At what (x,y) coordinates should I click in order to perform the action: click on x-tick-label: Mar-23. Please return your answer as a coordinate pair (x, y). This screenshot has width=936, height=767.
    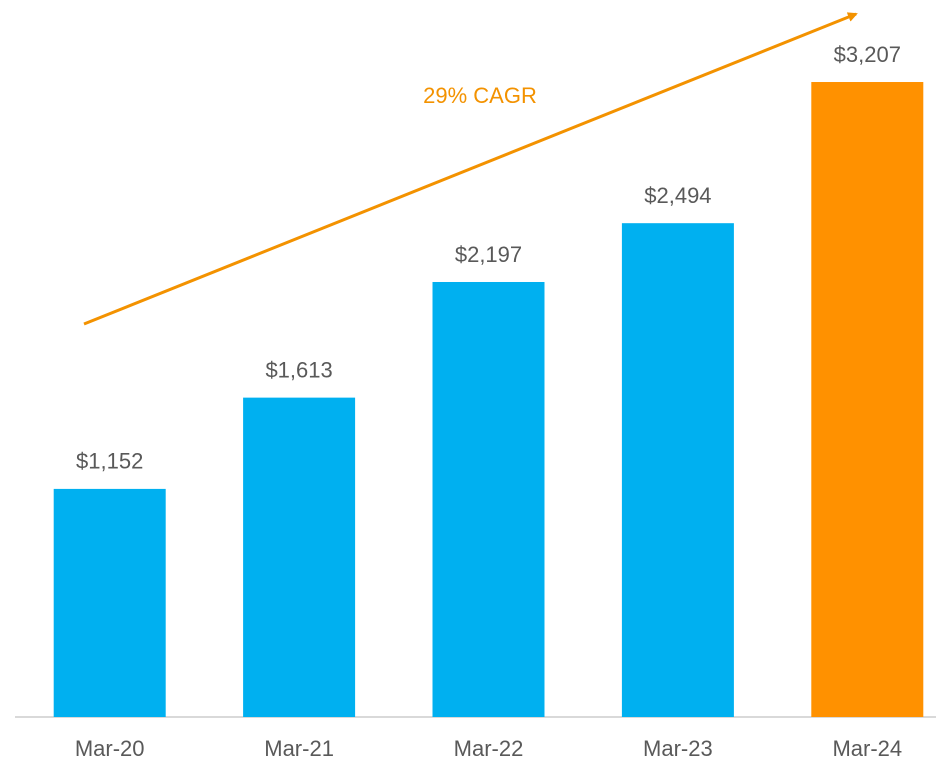
    Looking at the image, I should click on (678, 748).